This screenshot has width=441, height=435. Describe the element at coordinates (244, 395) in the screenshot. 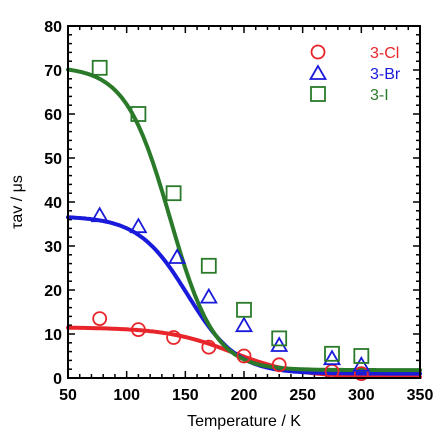

I see `x-tick-label: 200` at that location.